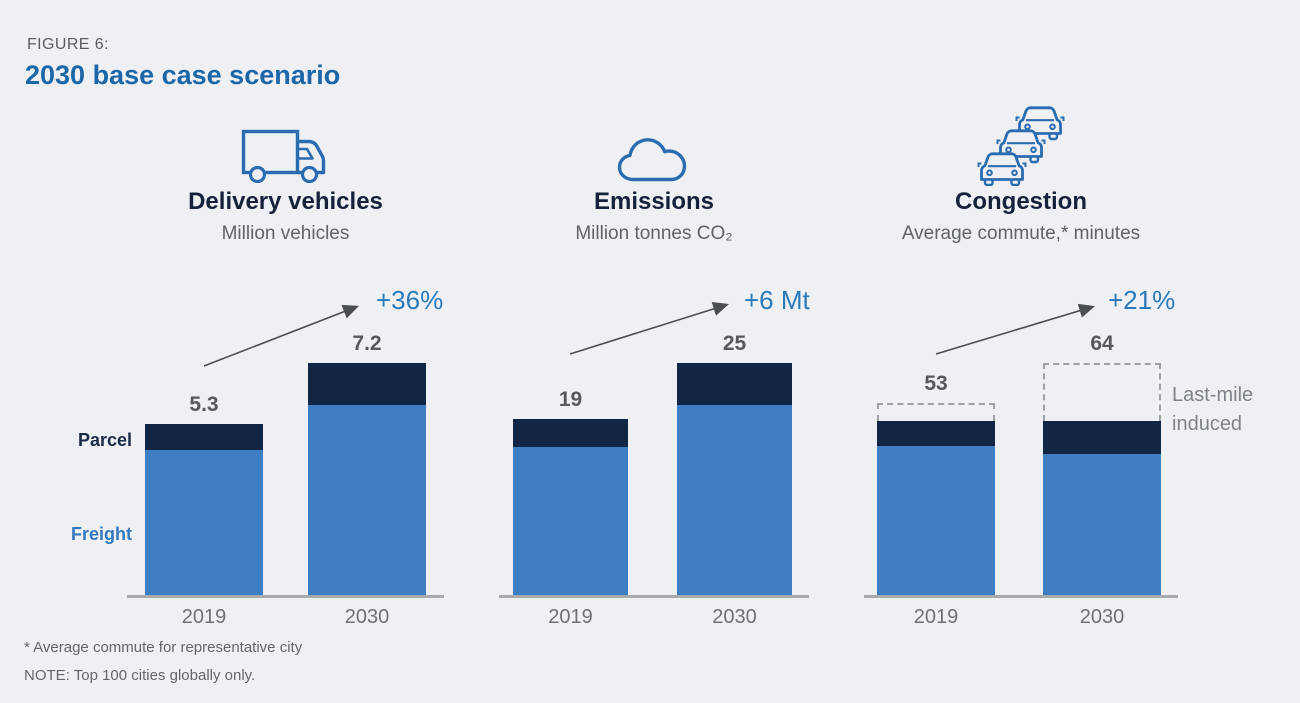 The image size is (1300, 703). I want to click on figure-label: FIGURE 6:, so click(68, 44).